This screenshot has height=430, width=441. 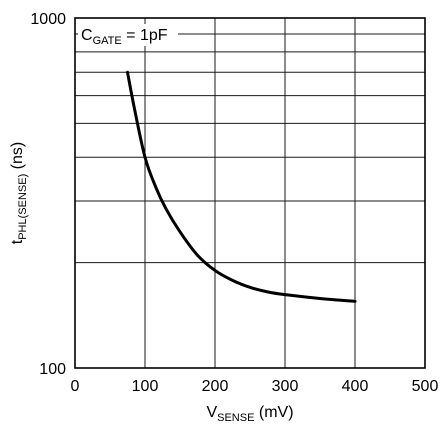 I want to click on y-axis-title: tPHL(SENSE) (ns), so click(x=19, y=193).